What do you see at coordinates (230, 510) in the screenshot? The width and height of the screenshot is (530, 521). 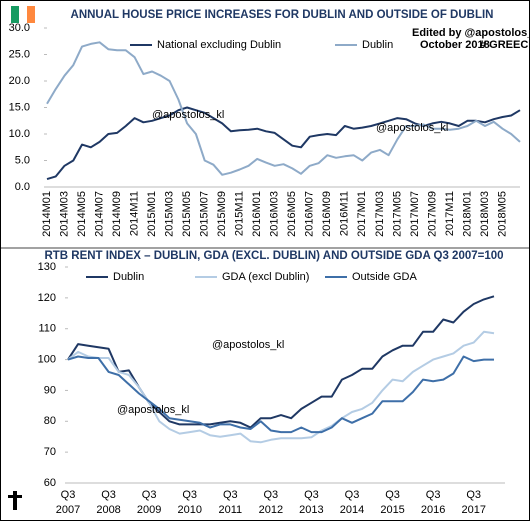 I see `x-tick-label: 2011` at bounding box center [230, 510].